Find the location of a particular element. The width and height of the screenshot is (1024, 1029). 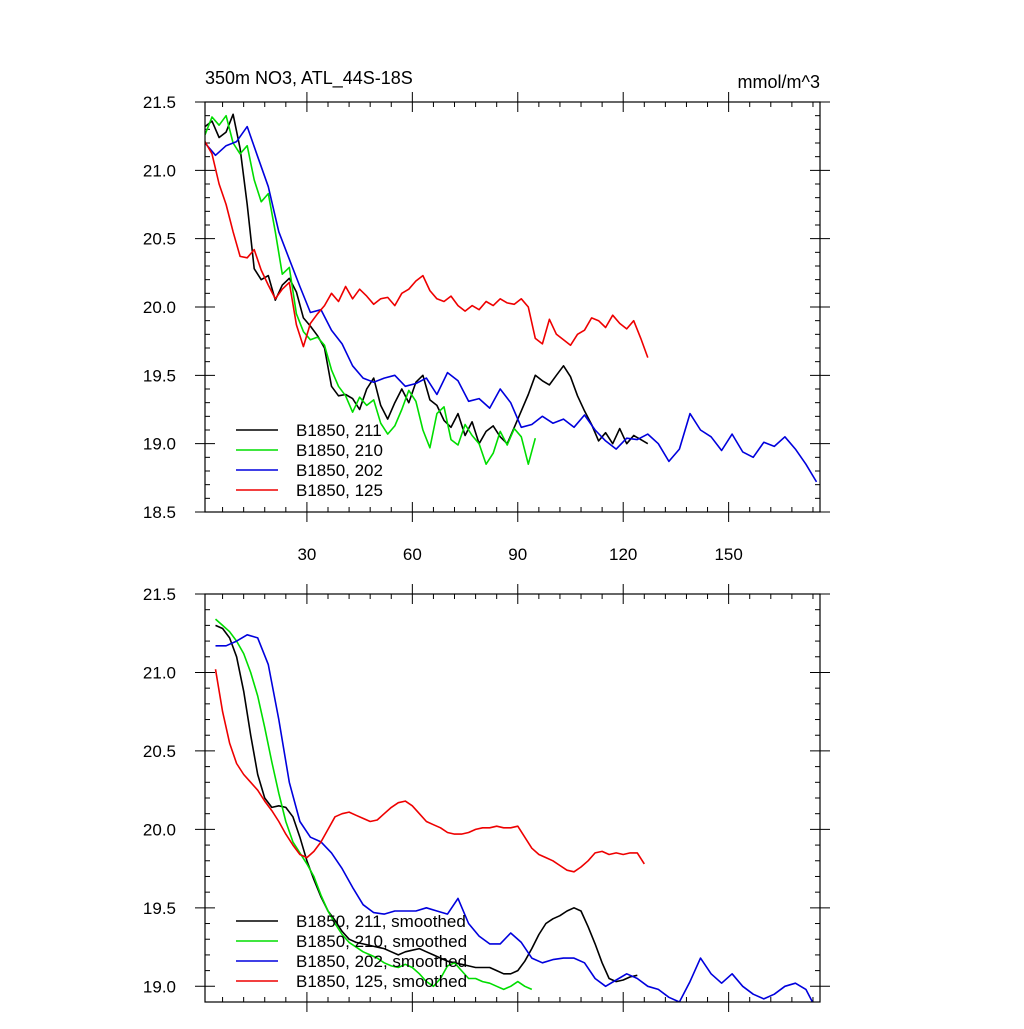

x-tick-label: 150 is located at coordinates (728, 554).